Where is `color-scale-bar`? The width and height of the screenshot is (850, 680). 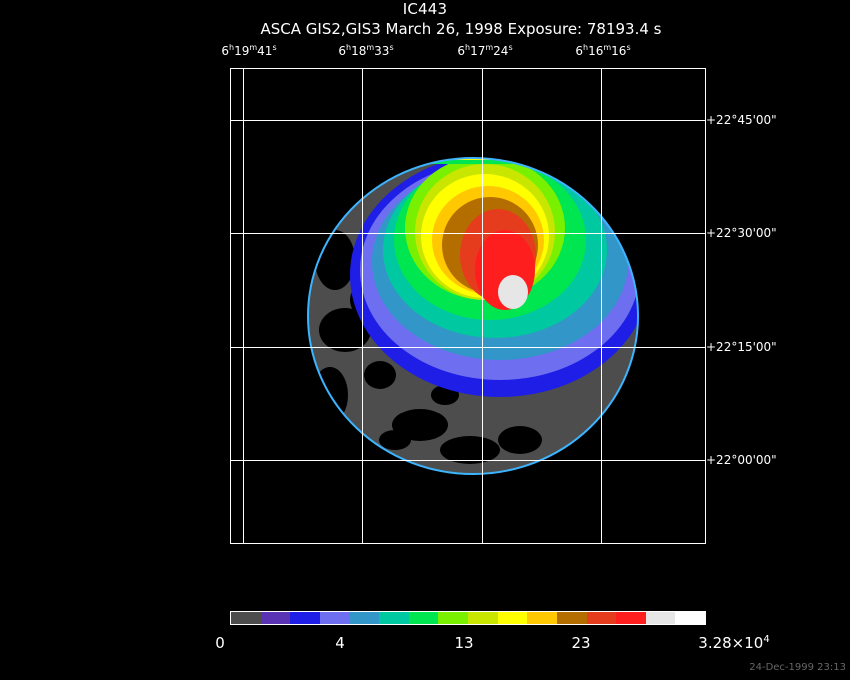
color-scale-bar is located at coordinates (468, 618).